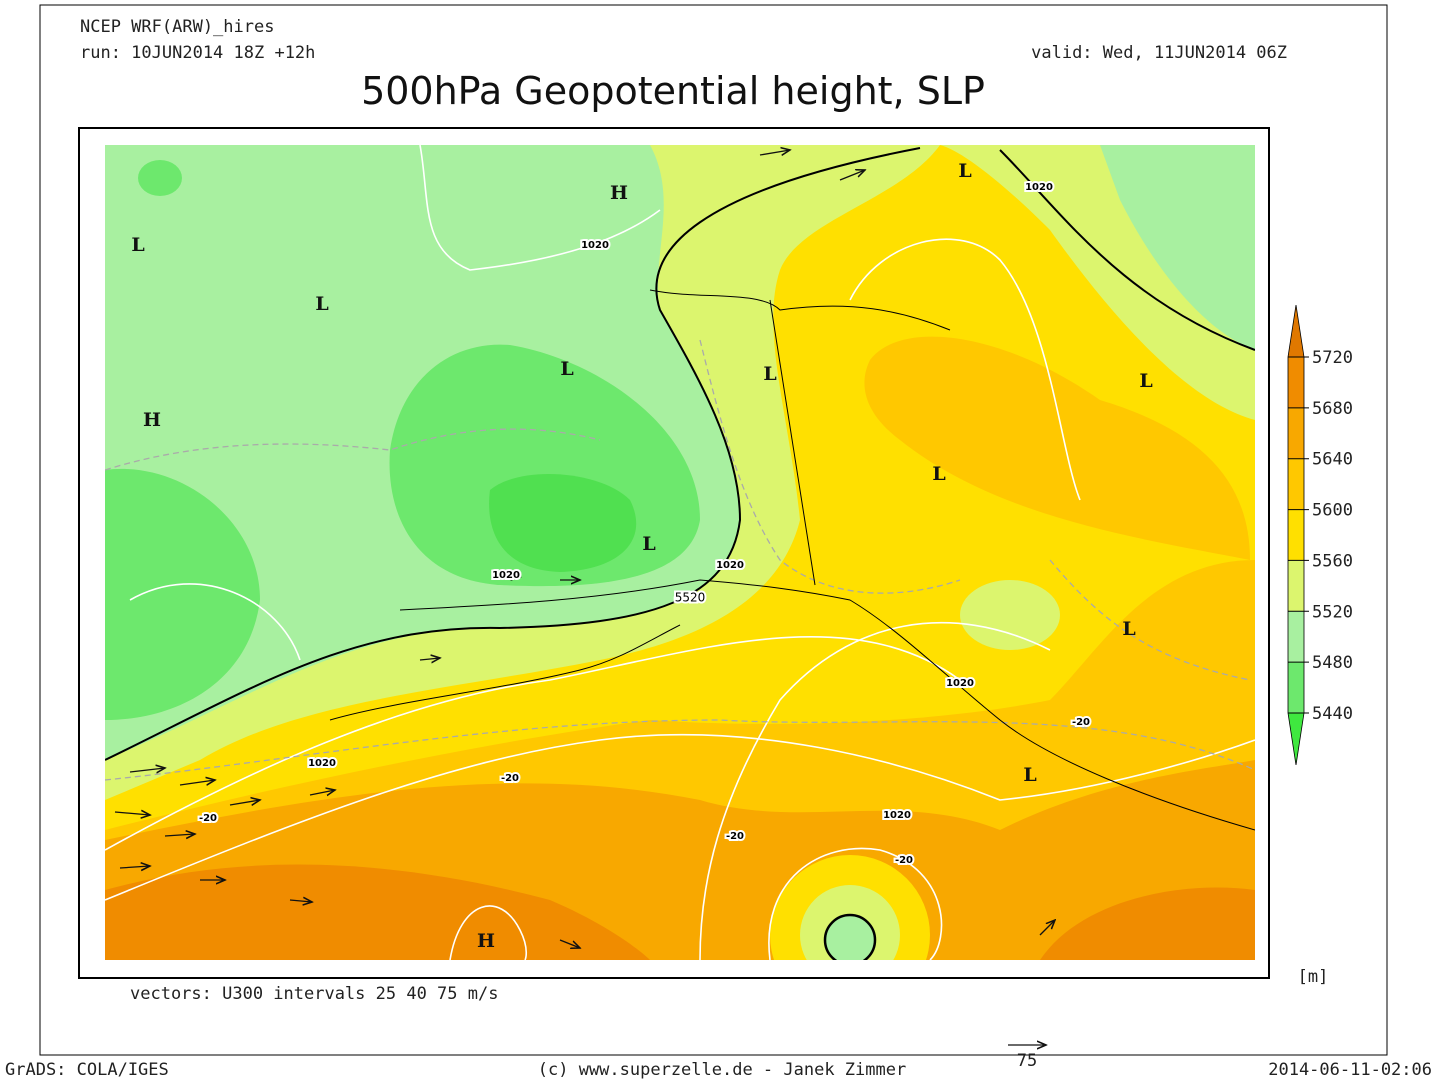 This screenshot has width=1440, height=1080. Describe the element at coordinates (722, 1070) in the screenshot. I see `author-credit: (c) www.superzelle.de - Janek Zimmer` at that location.